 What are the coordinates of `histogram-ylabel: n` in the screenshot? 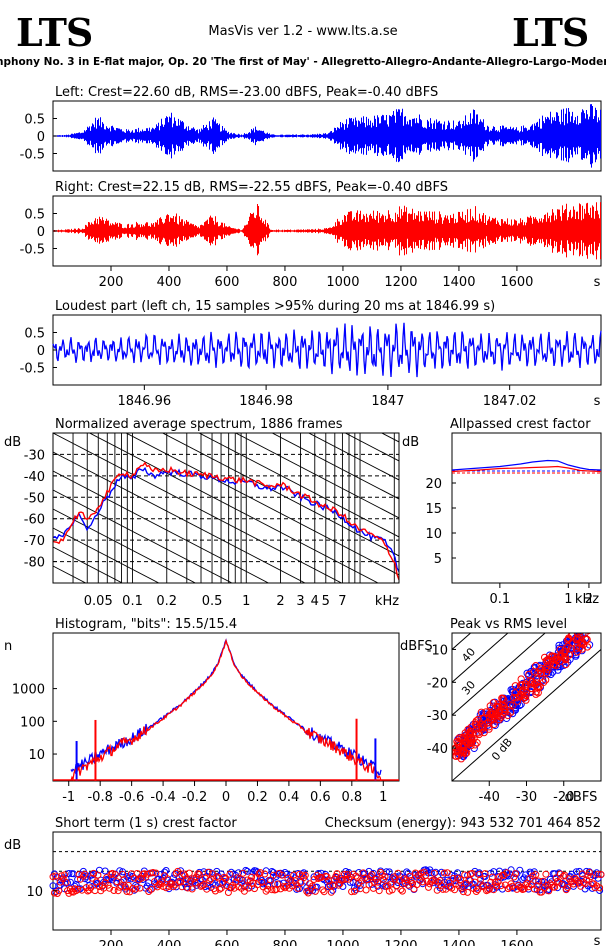 It's located at (8, 646).